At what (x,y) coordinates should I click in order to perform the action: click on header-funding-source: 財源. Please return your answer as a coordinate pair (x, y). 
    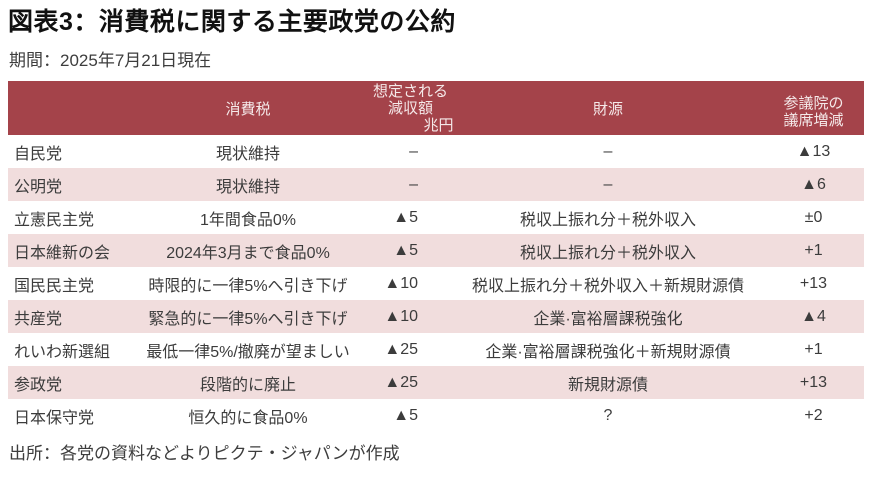
    Looking at the image, I should click on (608, 108).